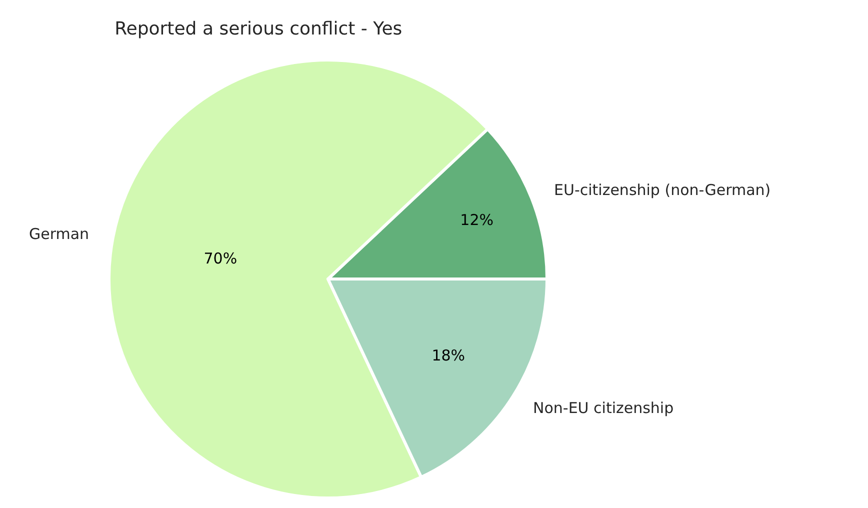  What do you see at coordinates (603, 408) in the screenshot?
I see `slice-label: Non-EU citizenship` at bounding box center [603, 408].